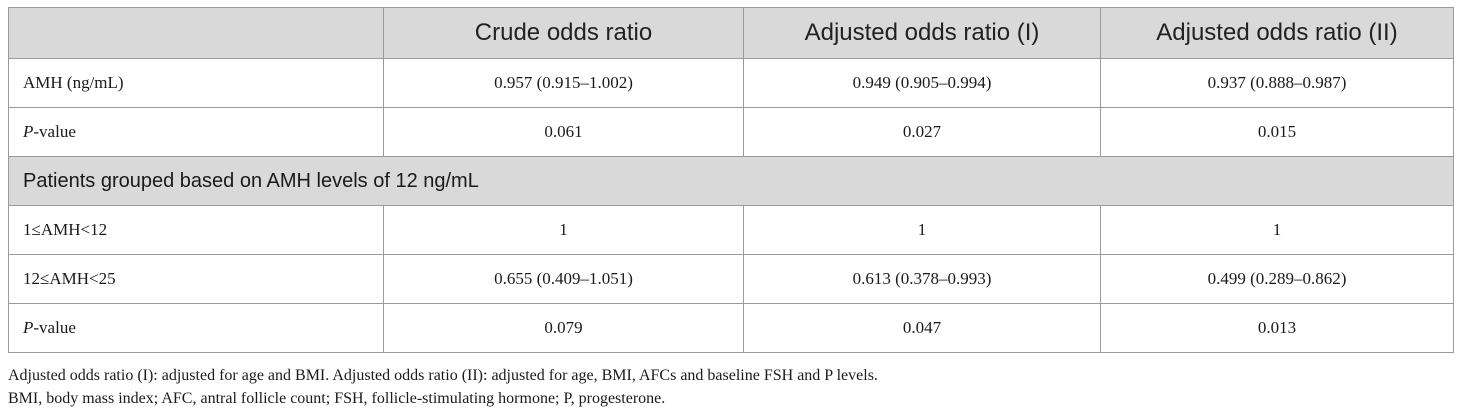 This screenshot has height=412, width=1460. Describe the element at coordinates (922, 132) in the screenshot. I see `table-cell: 0.027` at that location.